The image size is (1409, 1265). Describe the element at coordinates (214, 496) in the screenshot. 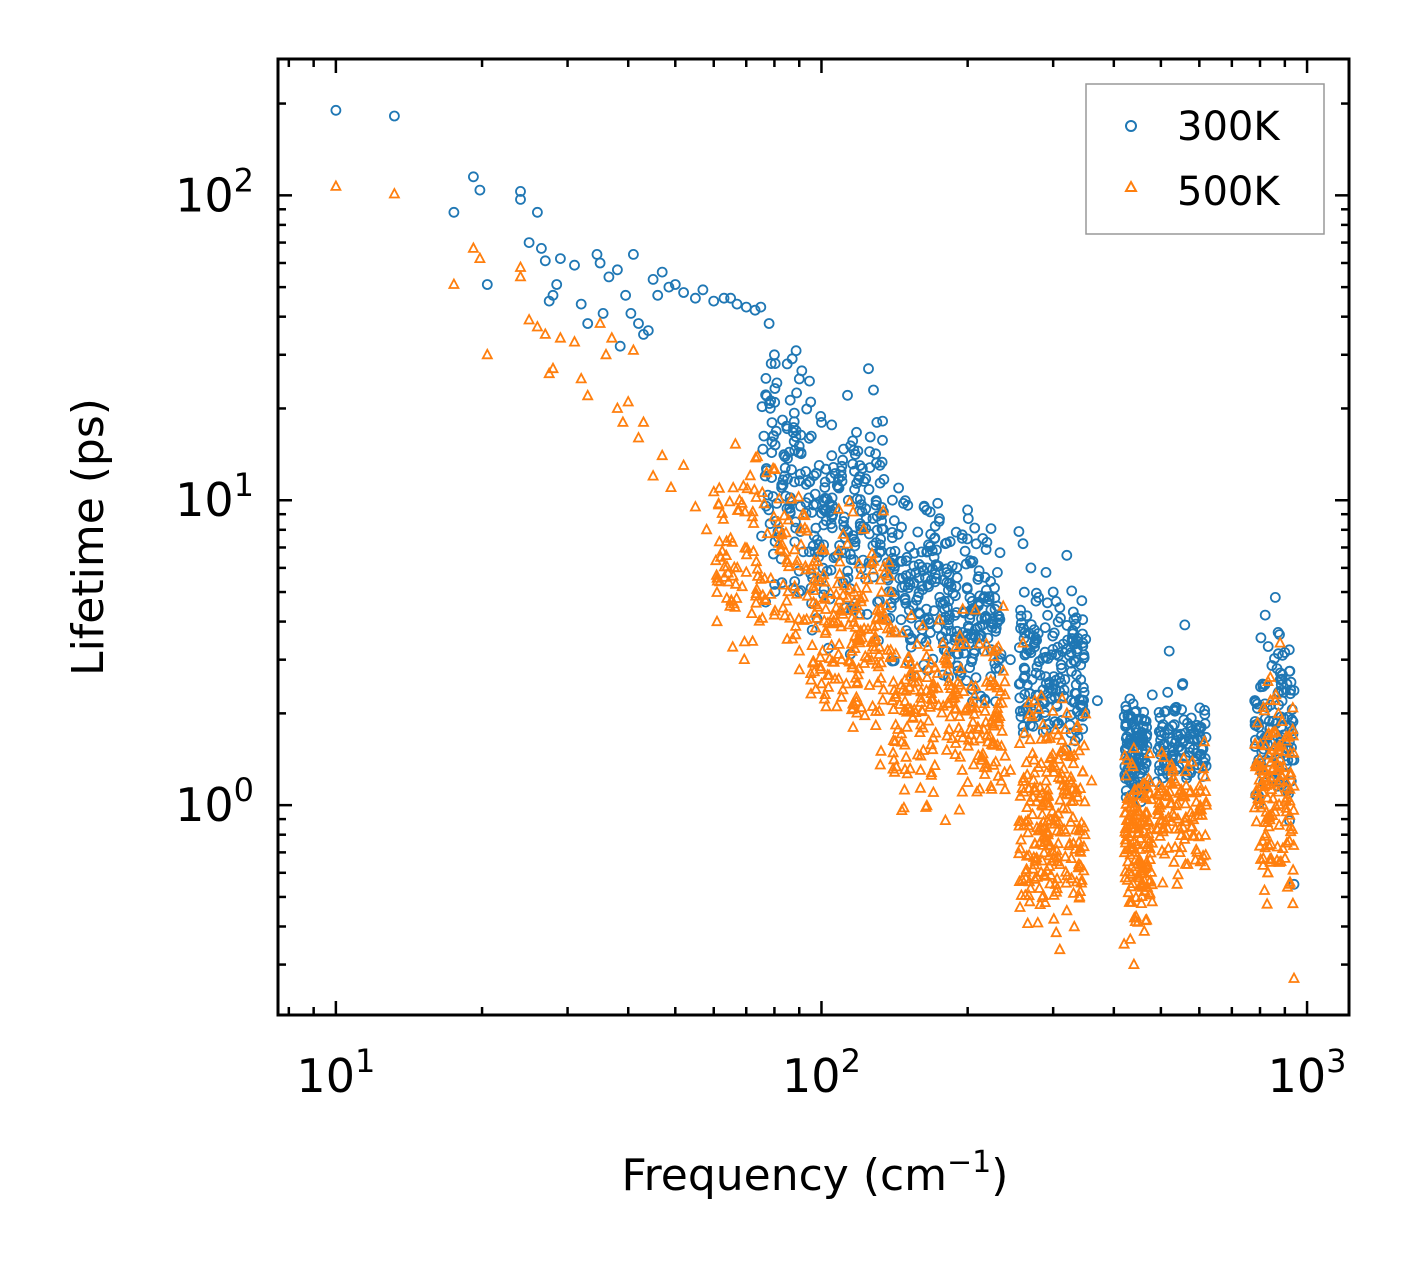

I see `y-tick-label: 10¹` at that location.